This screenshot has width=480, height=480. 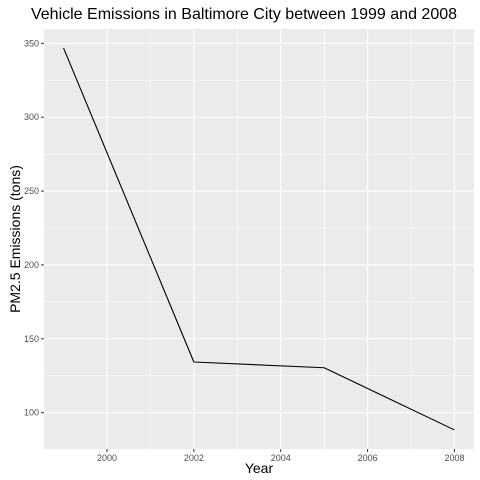 What do you see at coordinates (31, 117) in the screenshot?
I see `y-tick-label: 300` at bounding box center [31, 117].